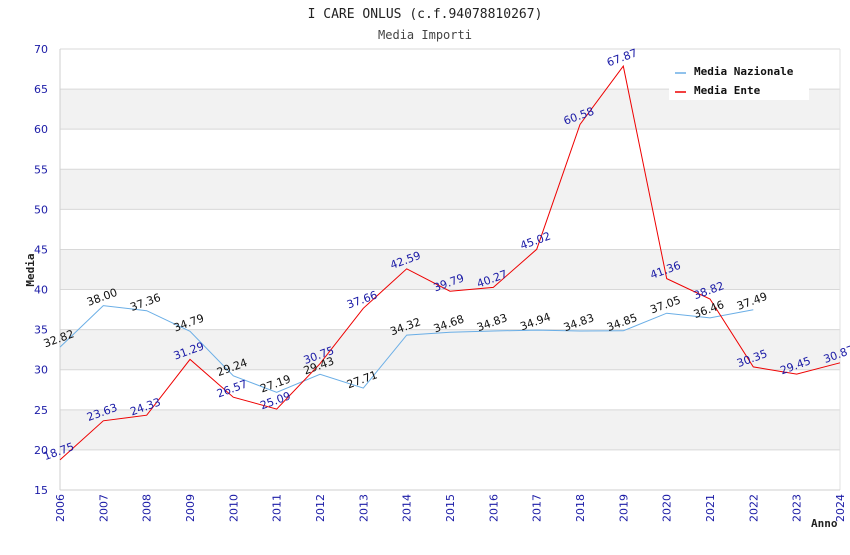  Describe the element at coordinates (824, 523) in the screenshot. I see `x-axis-label: Anno` at that location.